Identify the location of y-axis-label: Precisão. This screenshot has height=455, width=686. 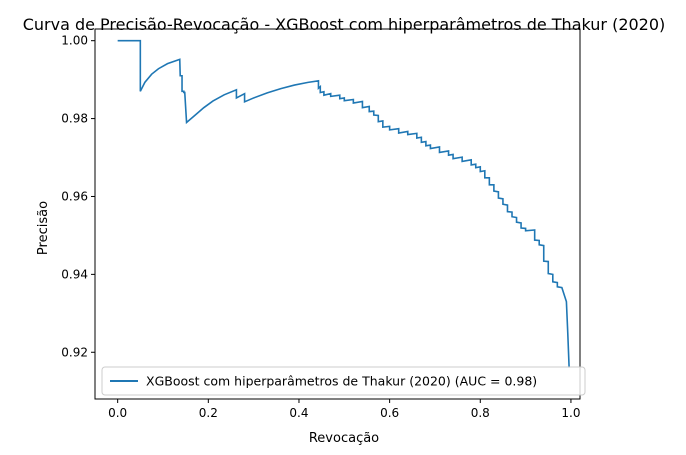
(43, 228).